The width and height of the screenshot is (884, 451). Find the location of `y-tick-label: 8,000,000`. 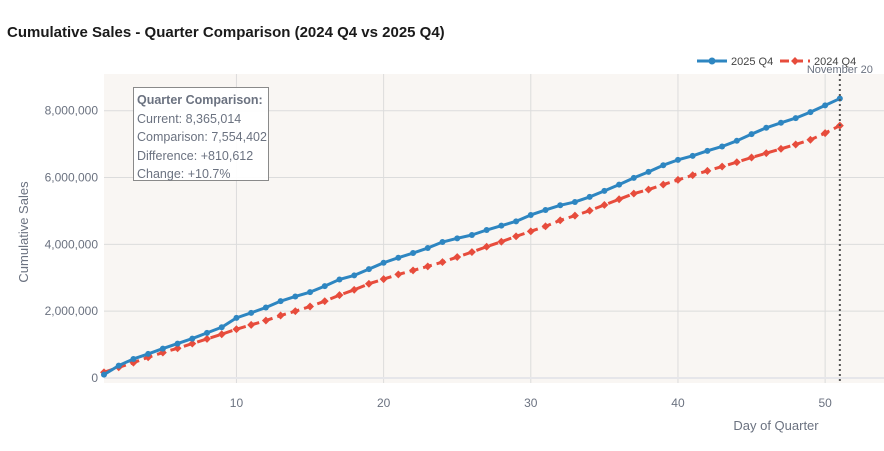

y-tick-label: 8,000,000 is located at coordinates (72, 111).